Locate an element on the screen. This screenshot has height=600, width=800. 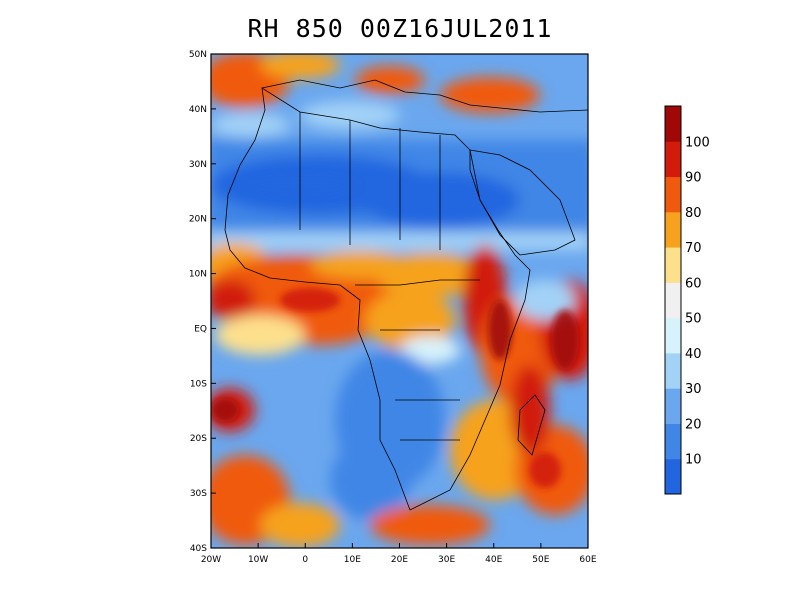
colorbar: 10 20 30 40 50 60 70 80 90 100 is located at coordinates (687, 300).